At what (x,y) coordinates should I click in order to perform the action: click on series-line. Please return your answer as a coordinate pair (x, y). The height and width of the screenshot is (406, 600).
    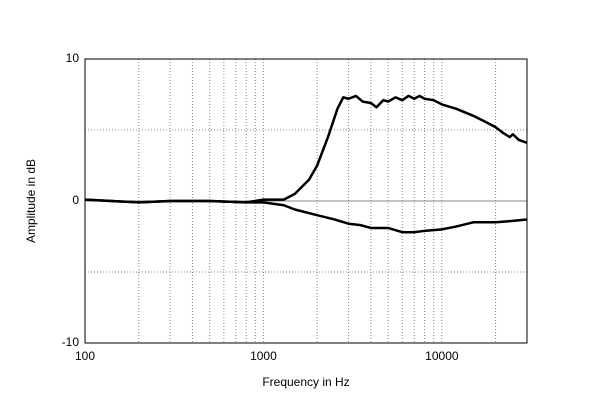
    Looking at the image, I should click on (306, 216).